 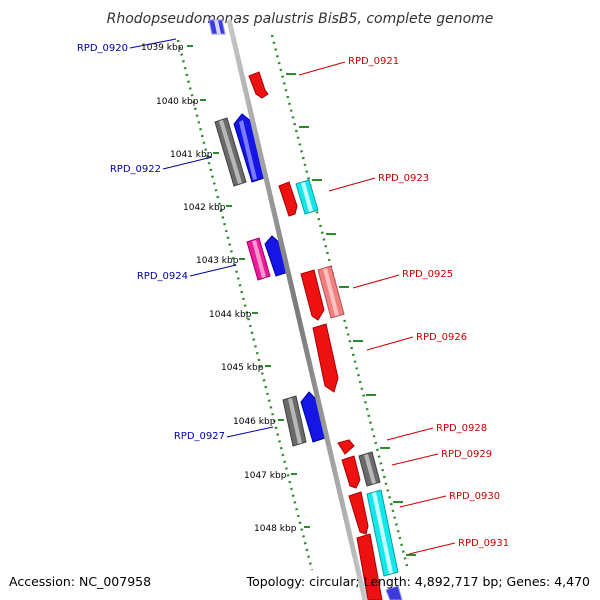 I want to click on kbp-label: 1039 kbp, so click(x=162, y=48).